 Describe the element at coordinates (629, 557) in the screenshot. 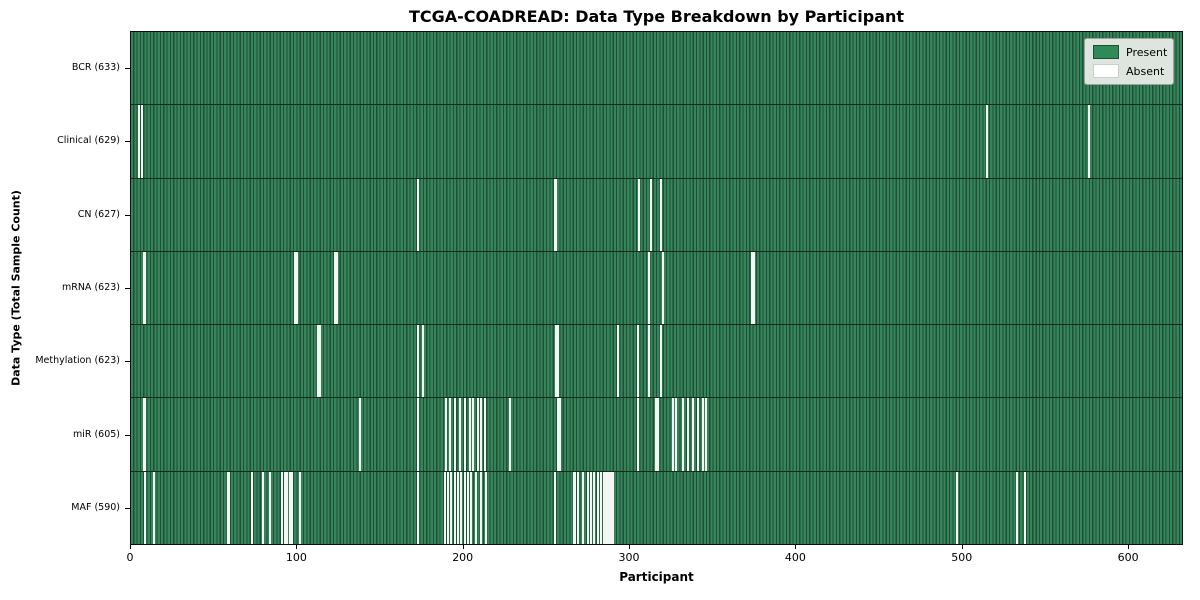

I see `x-tick-label-300: 300` at that location.